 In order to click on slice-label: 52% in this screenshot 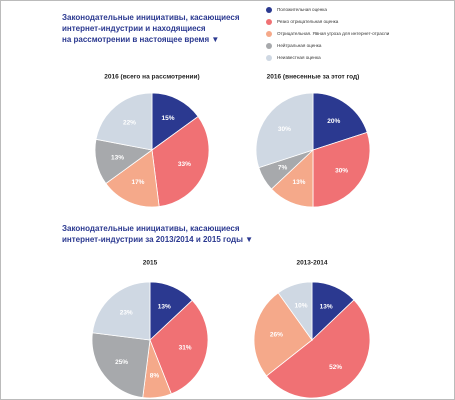, I will do `click(335, 367)`.